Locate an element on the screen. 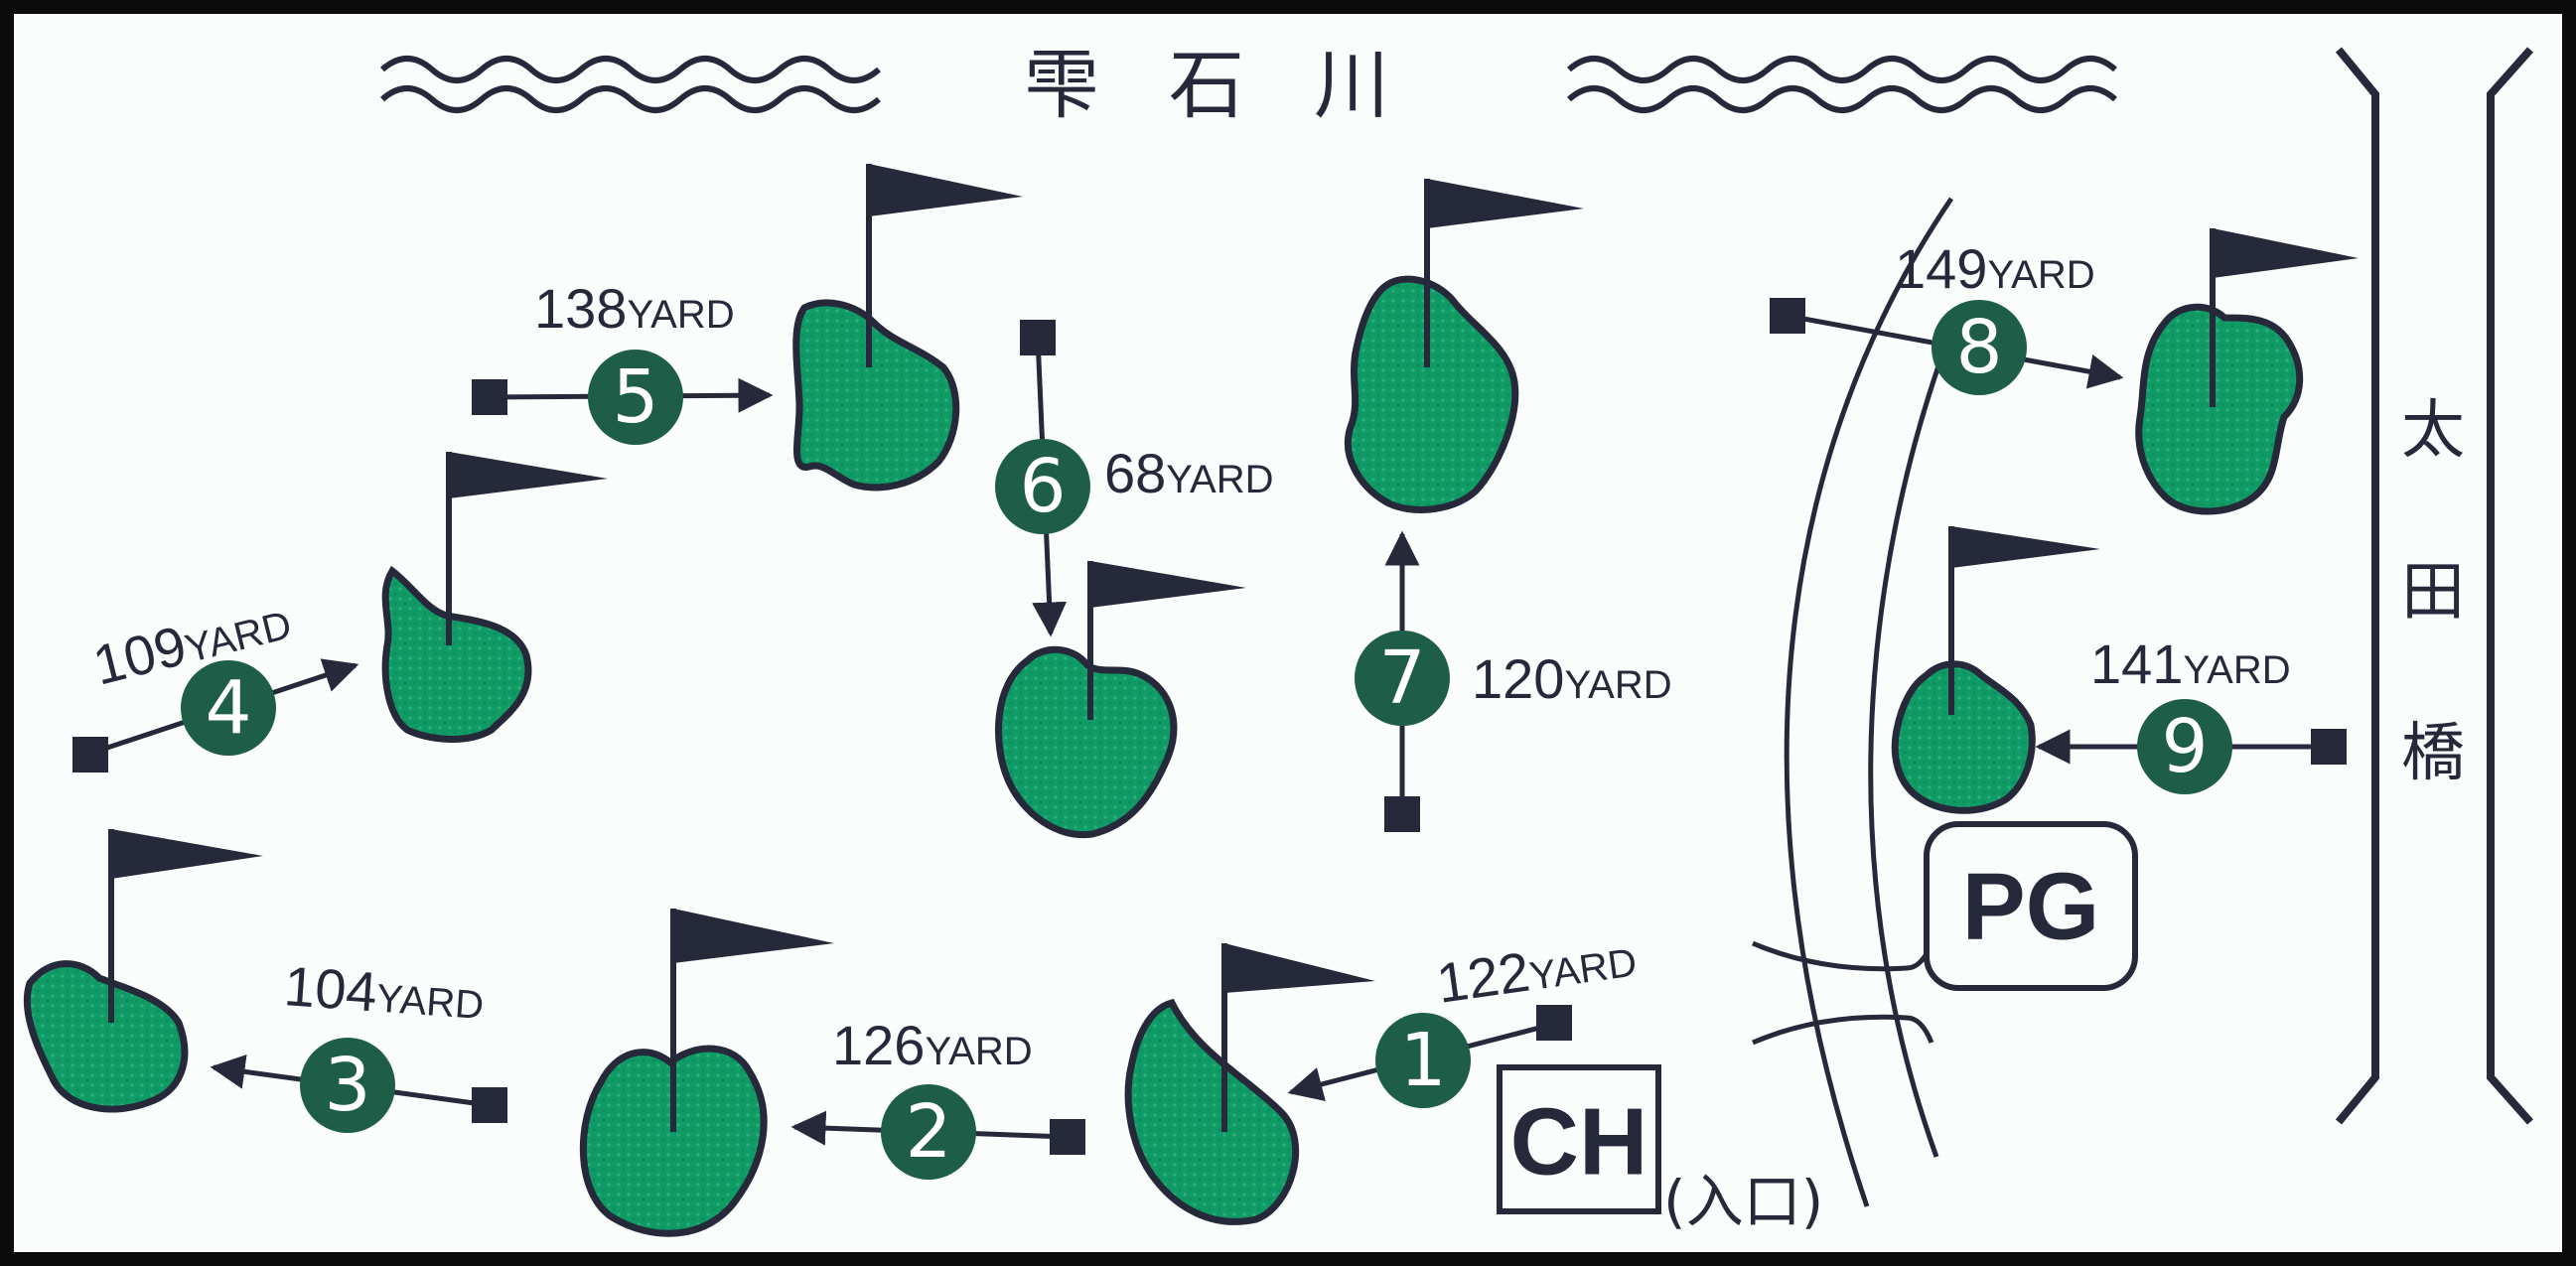  hole-8-tee is located at coordinates (1788, 316).